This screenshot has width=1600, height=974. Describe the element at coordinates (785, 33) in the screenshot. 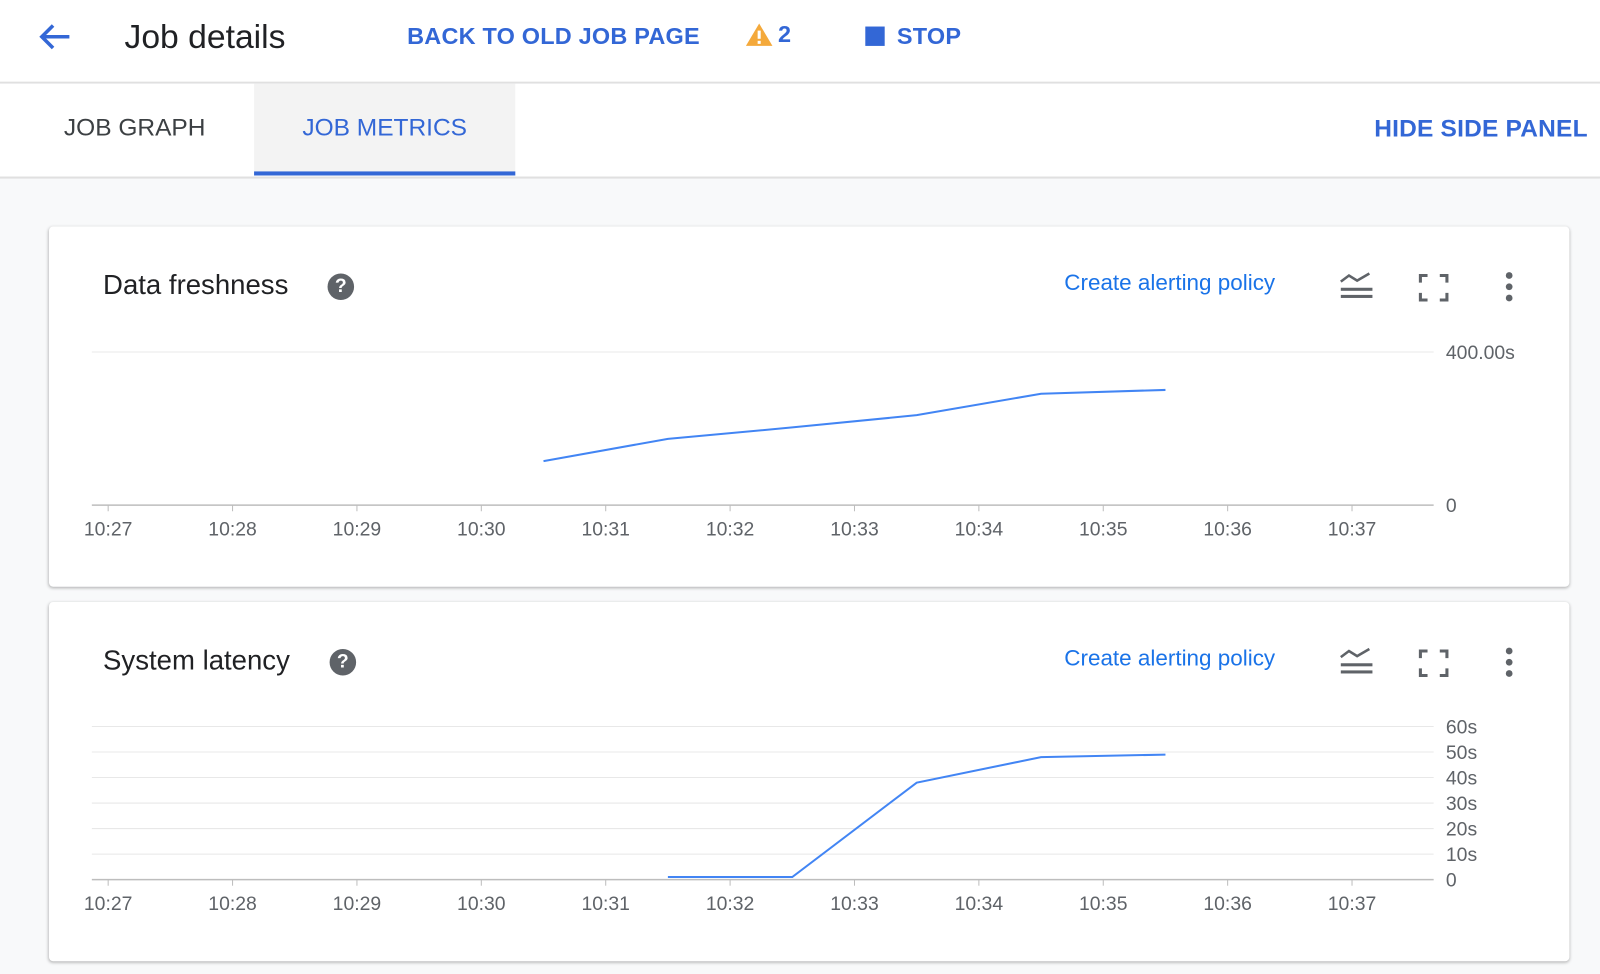

I see `warning-count: 2` at that location.